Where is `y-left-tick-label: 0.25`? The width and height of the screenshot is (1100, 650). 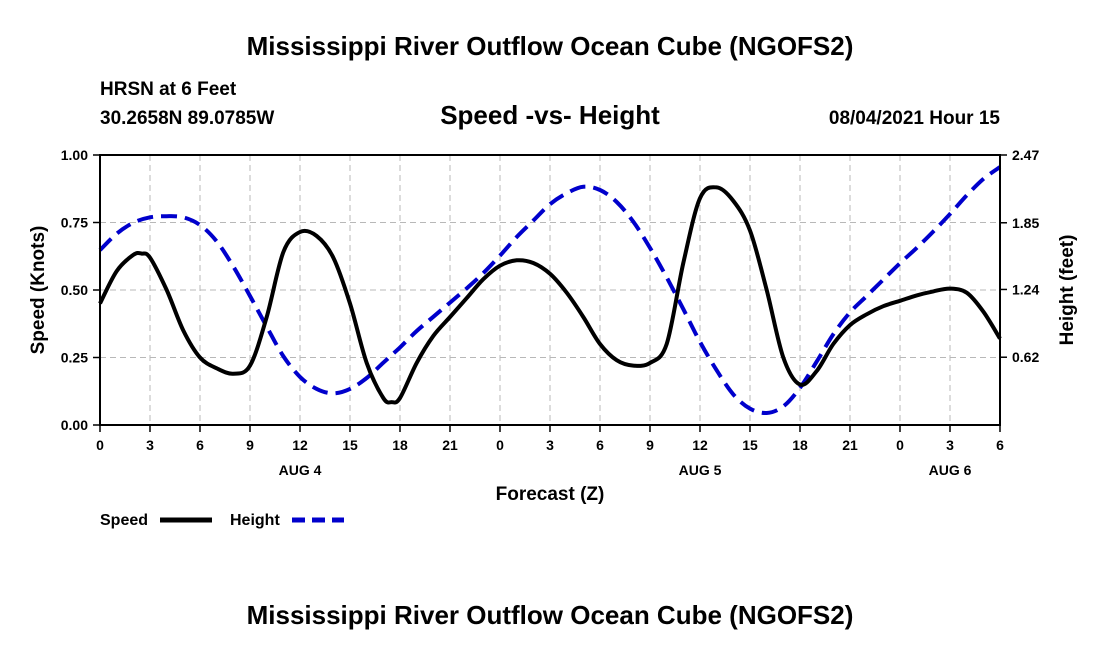 y-left-tick-label: 0.25 is located at coordinates (74, 358).